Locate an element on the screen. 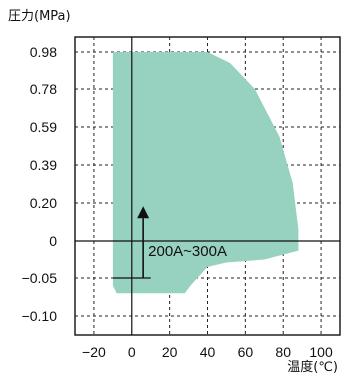  annotation-label: 200A~300A is located at coordinates (187, 251).